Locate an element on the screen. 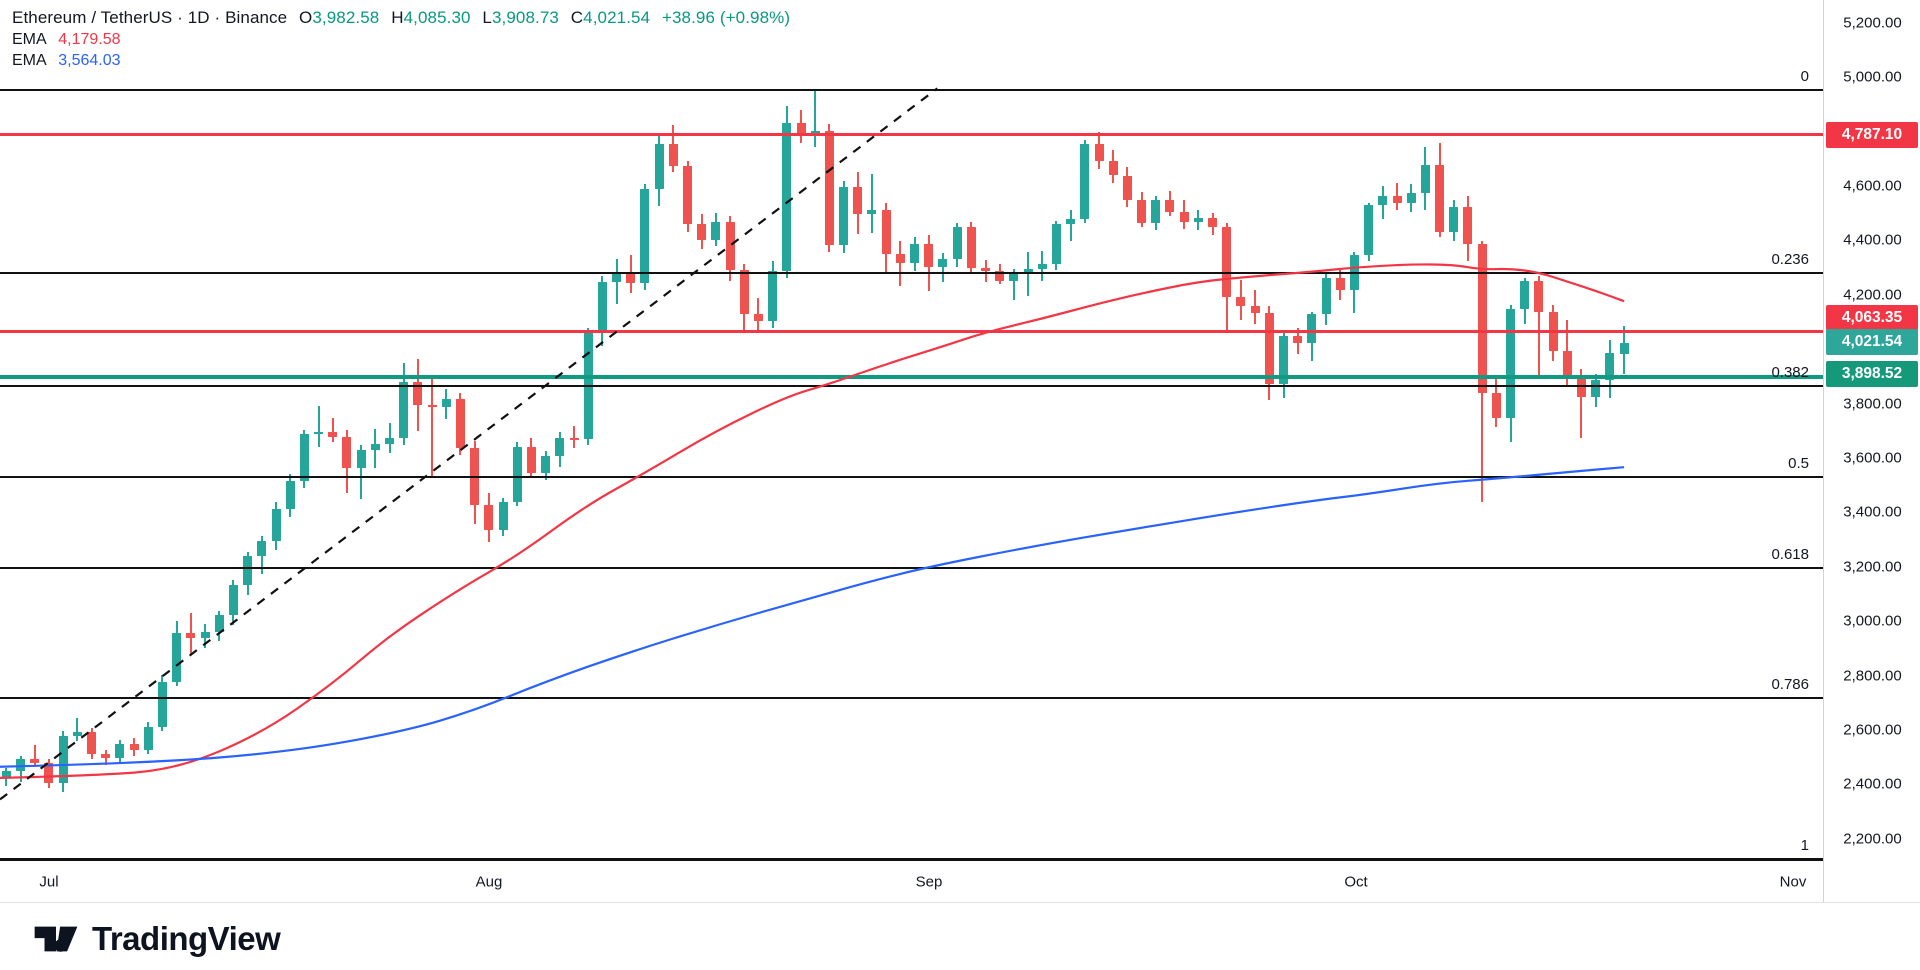 This screenshot has width=1920, height=970. price-tick-3000: 3,000.00 is located at coordinates (1872, 621).